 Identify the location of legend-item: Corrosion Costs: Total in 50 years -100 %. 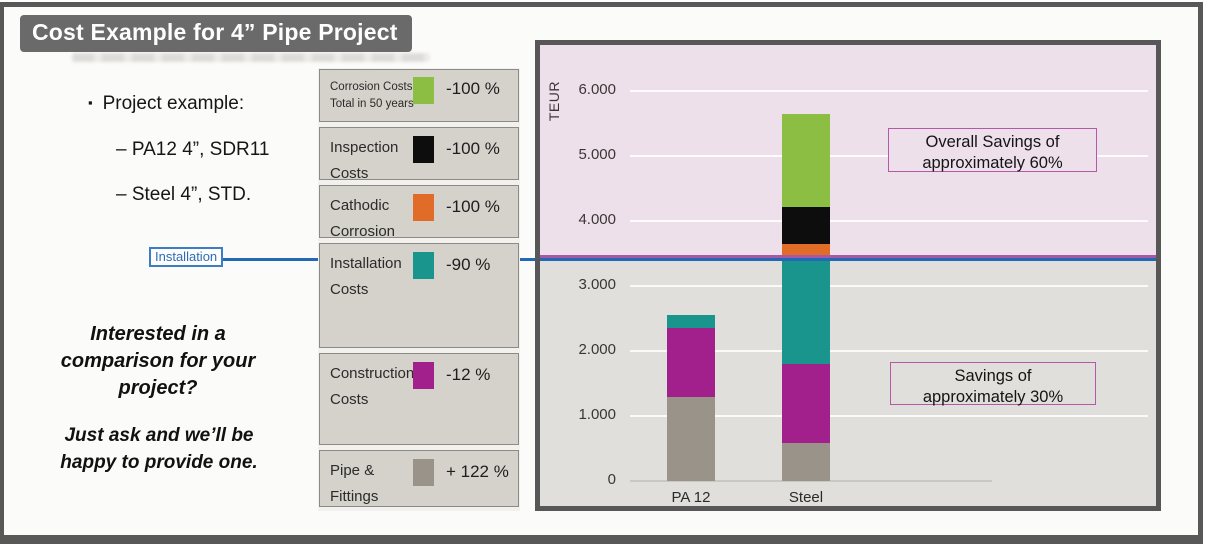
(419, 95).